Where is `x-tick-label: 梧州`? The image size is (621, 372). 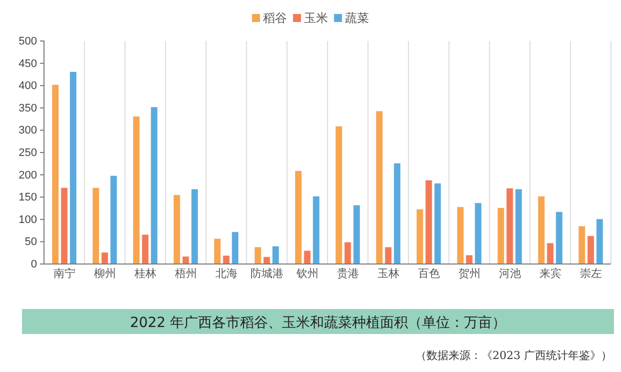
x-tick-label: 梧州 is located at coordinates (185, 273).